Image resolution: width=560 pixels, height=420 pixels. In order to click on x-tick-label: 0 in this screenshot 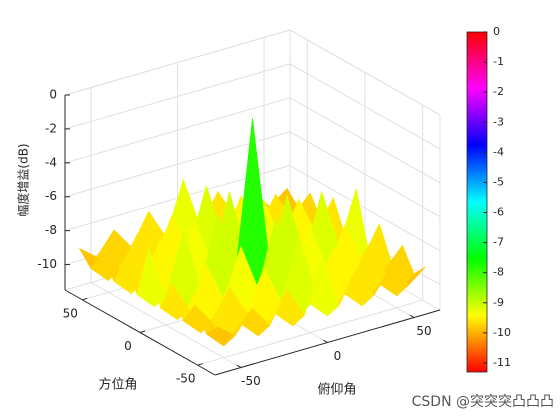, I will do `click(338, 356)`.